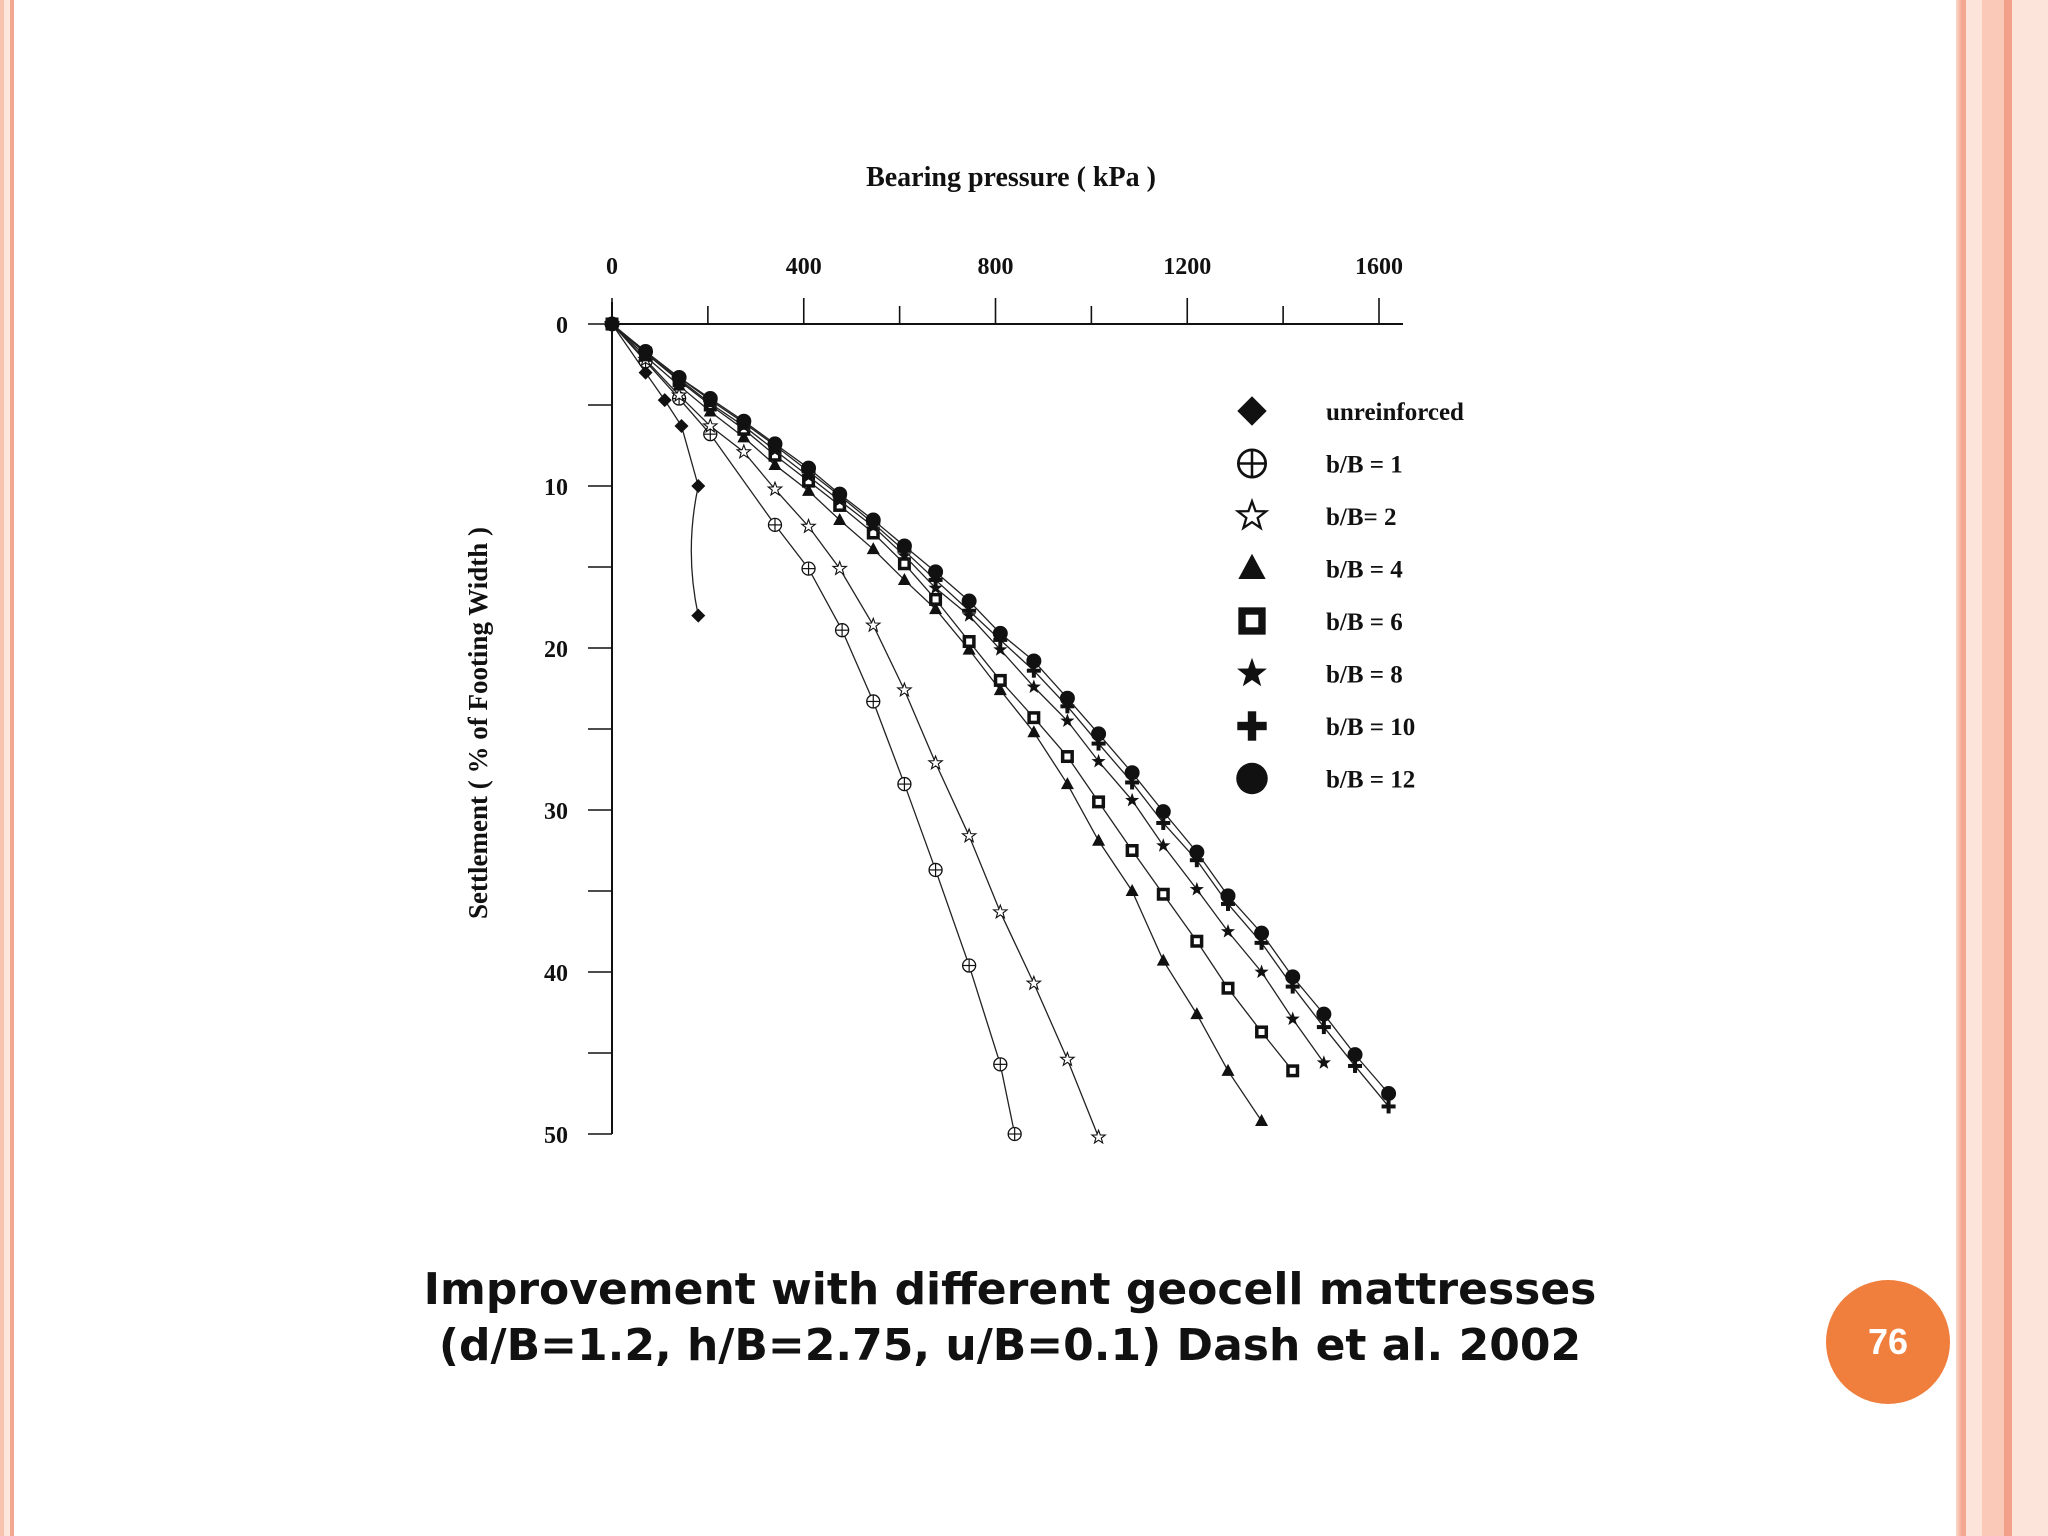  Describe the element at coordinates (1364, 465) in the screenshot. I see `legend-label-b-b-1: b/B = 1` at that location.